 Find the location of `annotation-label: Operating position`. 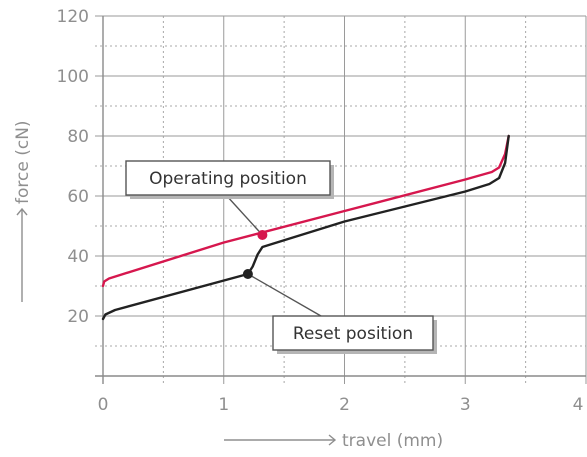

annotation-label: Operating position is located at coordinates (228, 179).